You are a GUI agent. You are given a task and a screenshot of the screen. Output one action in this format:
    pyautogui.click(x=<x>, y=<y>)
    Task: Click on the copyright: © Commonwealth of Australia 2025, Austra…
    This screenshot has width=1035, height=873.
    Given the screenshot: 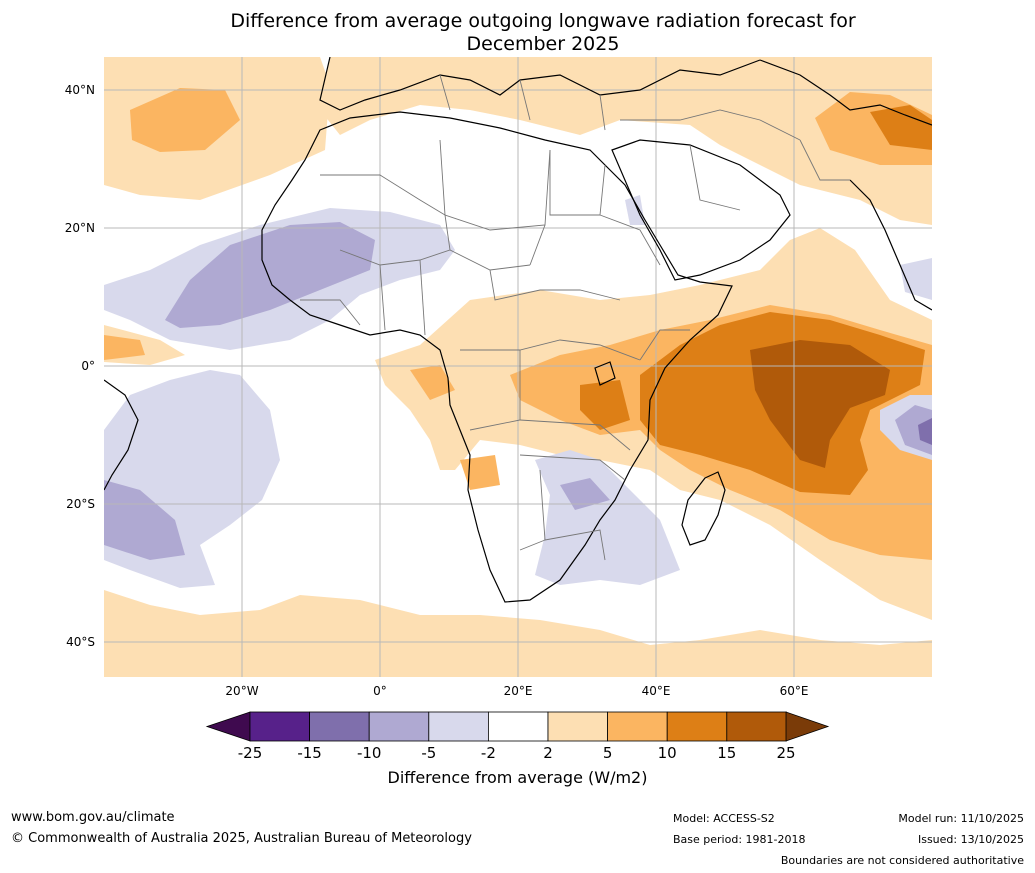 What is the action you would take?
    pyautogui.click(x=241, y=838)
    